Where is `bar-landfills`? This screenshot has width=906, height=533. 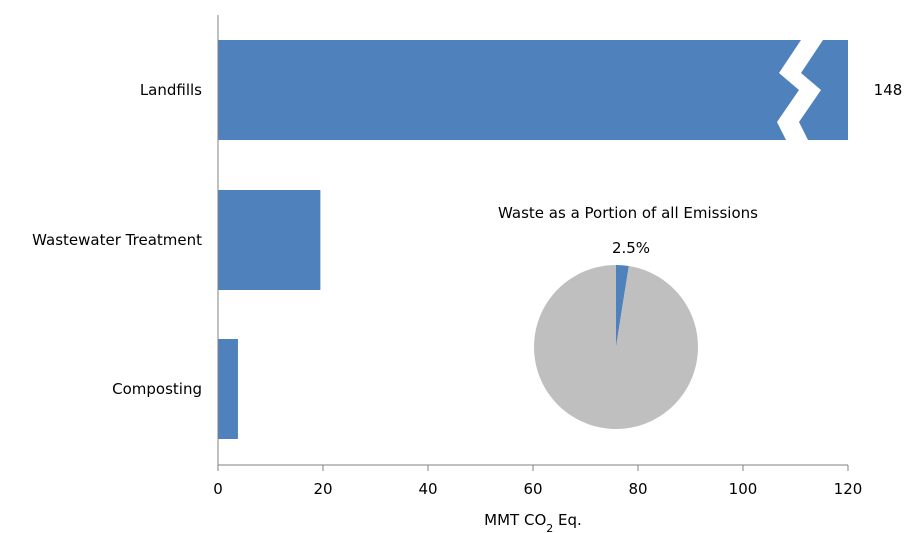
bar-landfills is located at coordinates (533, 90).